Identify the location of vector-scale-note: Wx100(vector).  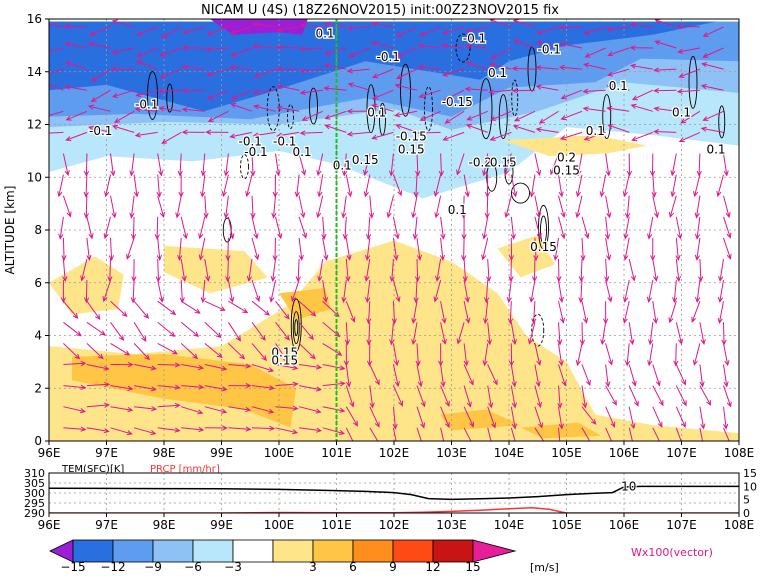
(672, 552).